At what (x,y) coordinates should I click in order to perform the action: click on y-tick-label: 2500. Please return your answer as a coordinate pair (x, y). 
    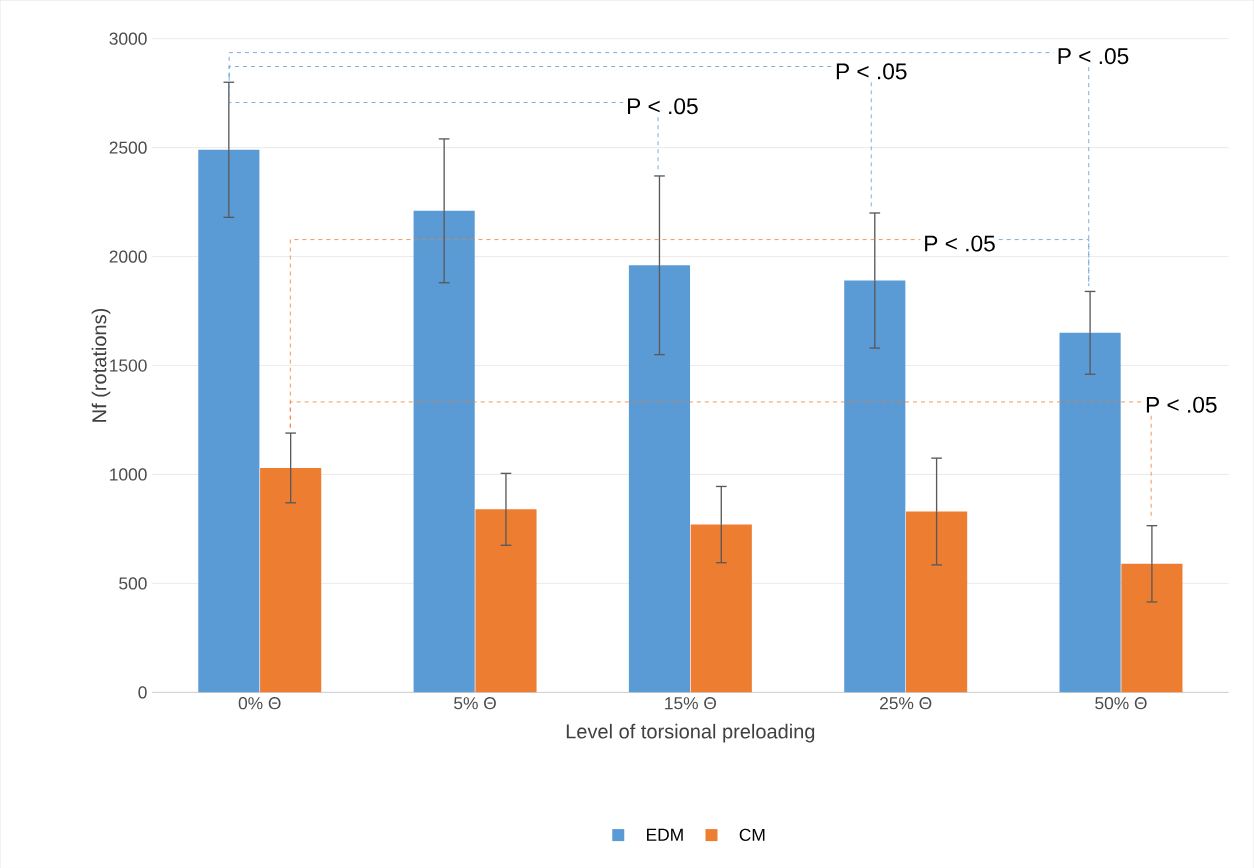
    Looking at the image, I should click on (128, 147).